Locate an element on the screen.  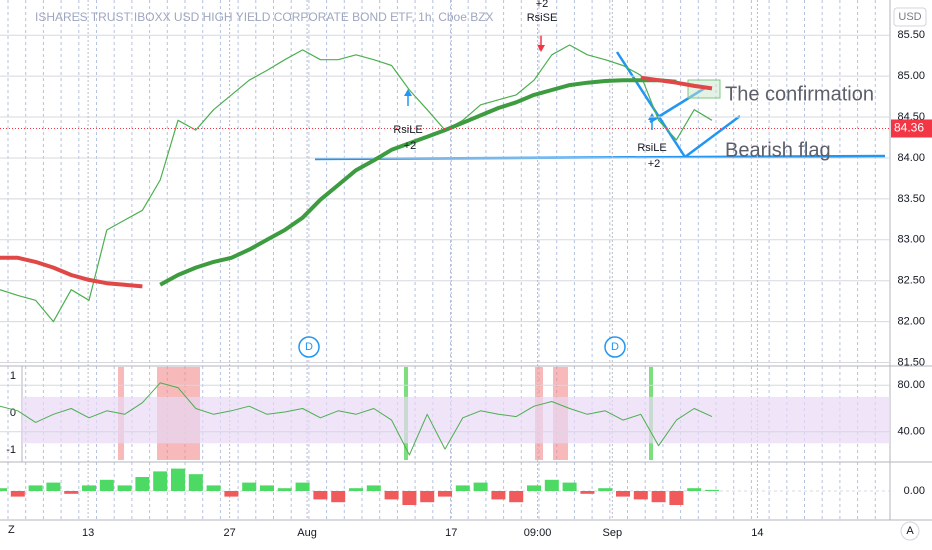
y-tick-label: 40.00 is located at coordinates (911, 432).